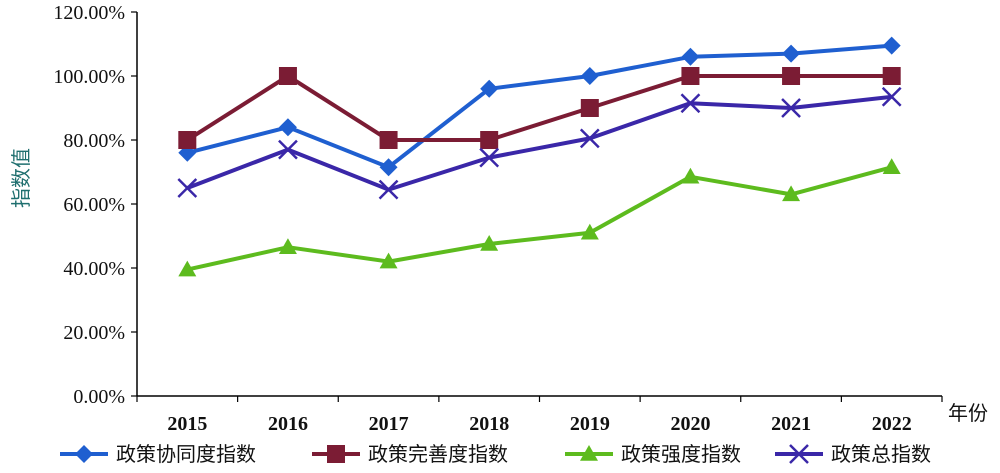 This screenshot has width=1000, height=473. Describe the element at coordinates (21, 178) in the screenshot. I see `y-axis-title: 指数值` at that location.